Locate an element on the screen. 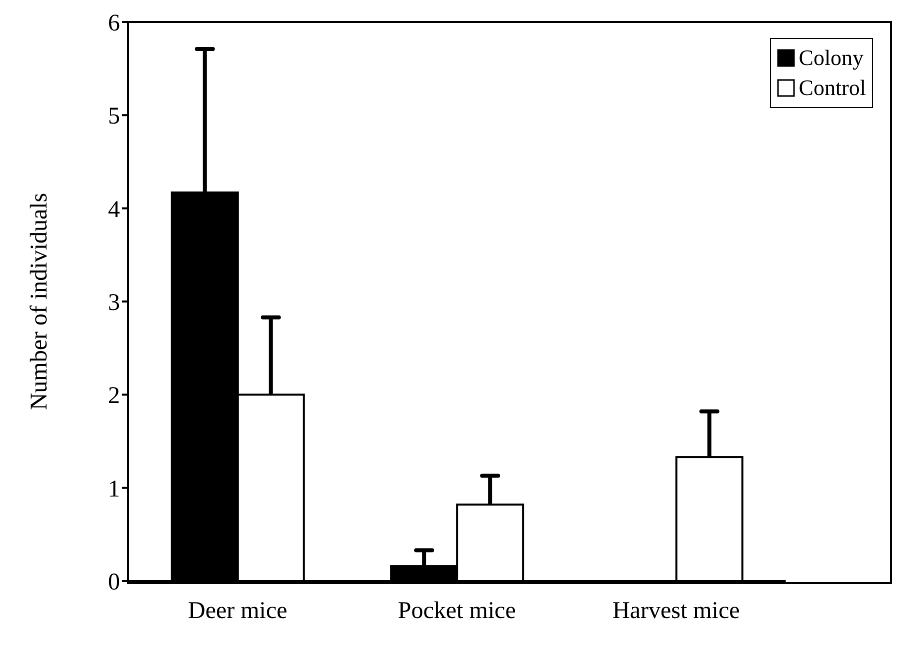 Image resolution: width=907 pixels, height=649 pixels. y-axis-title: Number of individuals is located at coordinates (39, 301).